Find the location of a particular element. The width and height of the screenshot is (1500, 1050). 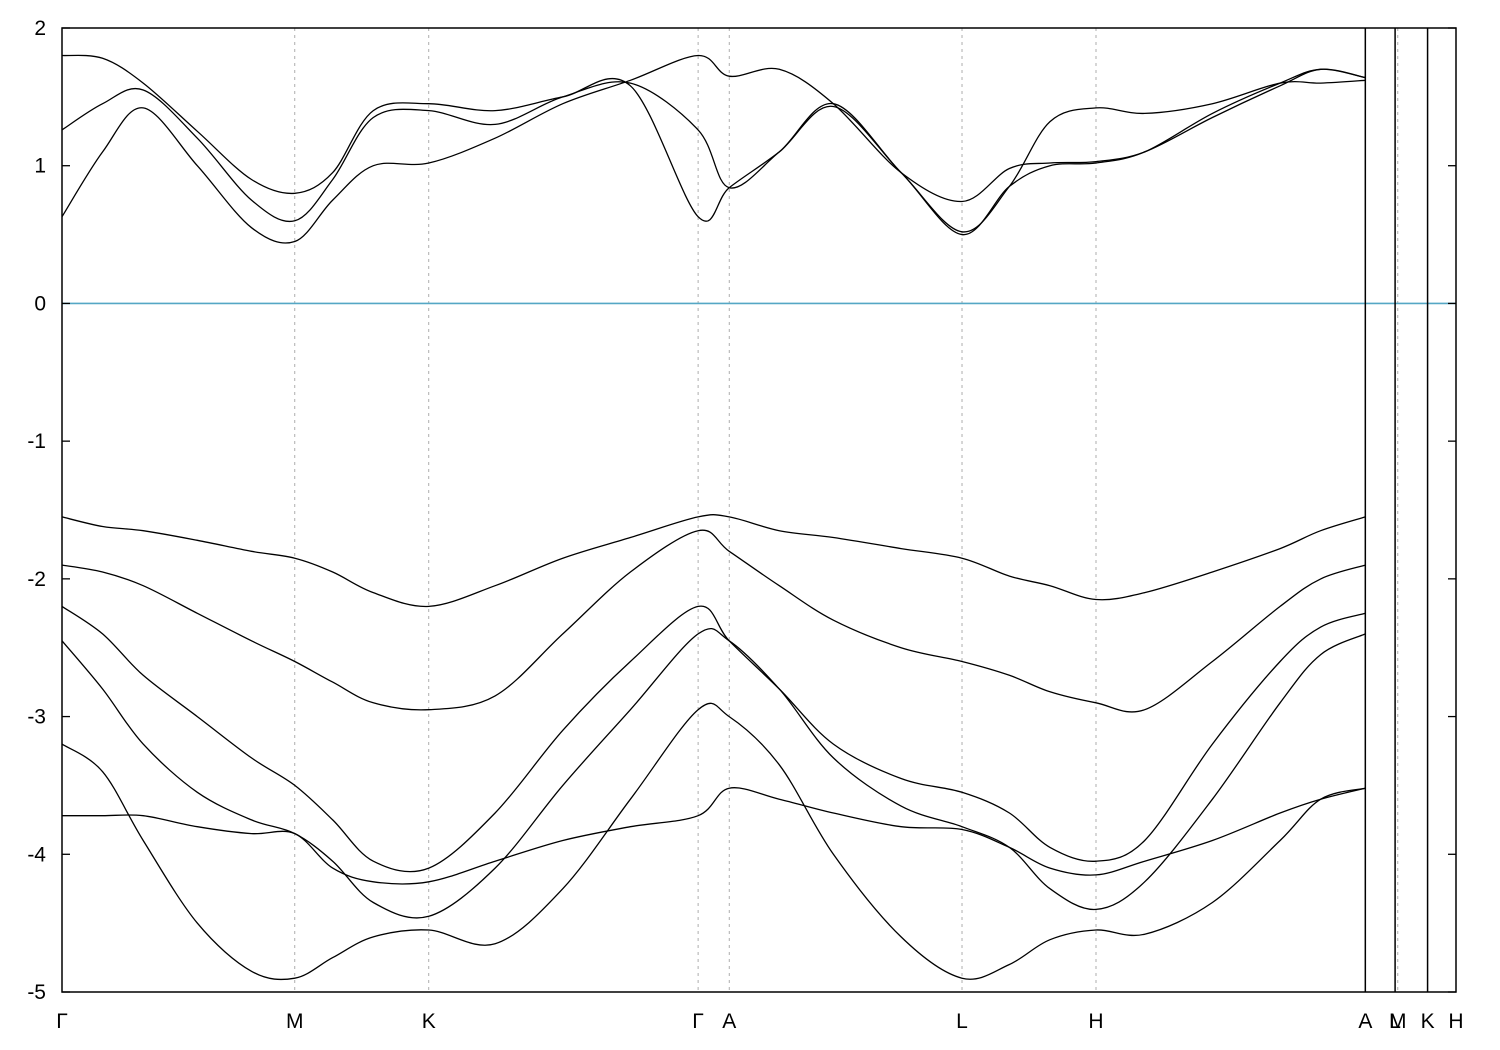

y-tick-label: 1 is located at coordinates (40, 166).